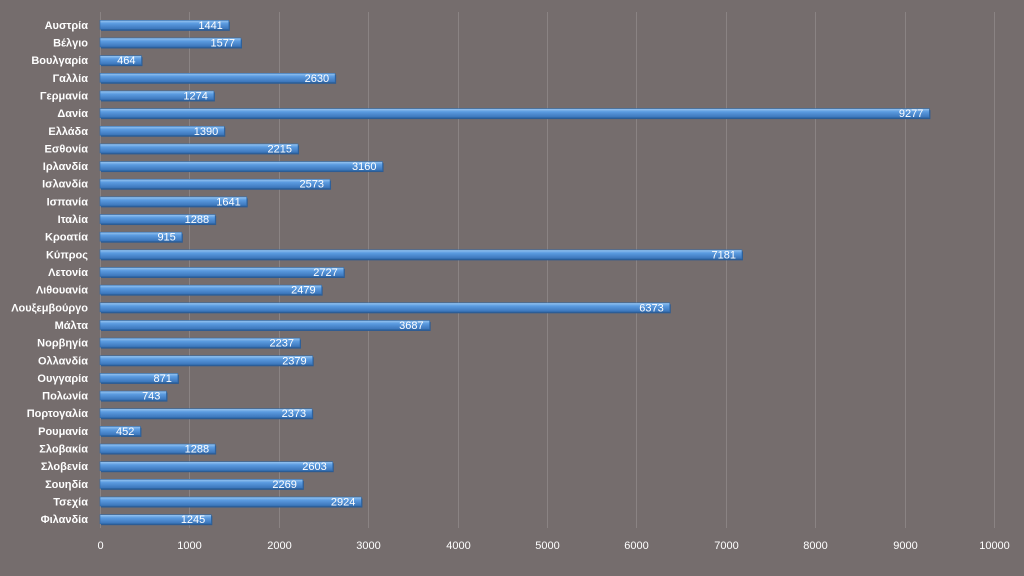  What do you see at coordinates (994, 546) in the screenshot?
I see `x-tick-label: 10000` at bounding box center [994, 546].